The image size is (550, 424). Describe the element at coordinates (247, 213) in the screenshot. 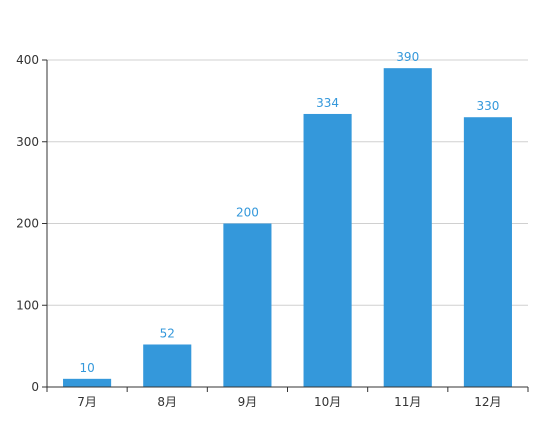

I see `bar-value-label: 200` at that location.